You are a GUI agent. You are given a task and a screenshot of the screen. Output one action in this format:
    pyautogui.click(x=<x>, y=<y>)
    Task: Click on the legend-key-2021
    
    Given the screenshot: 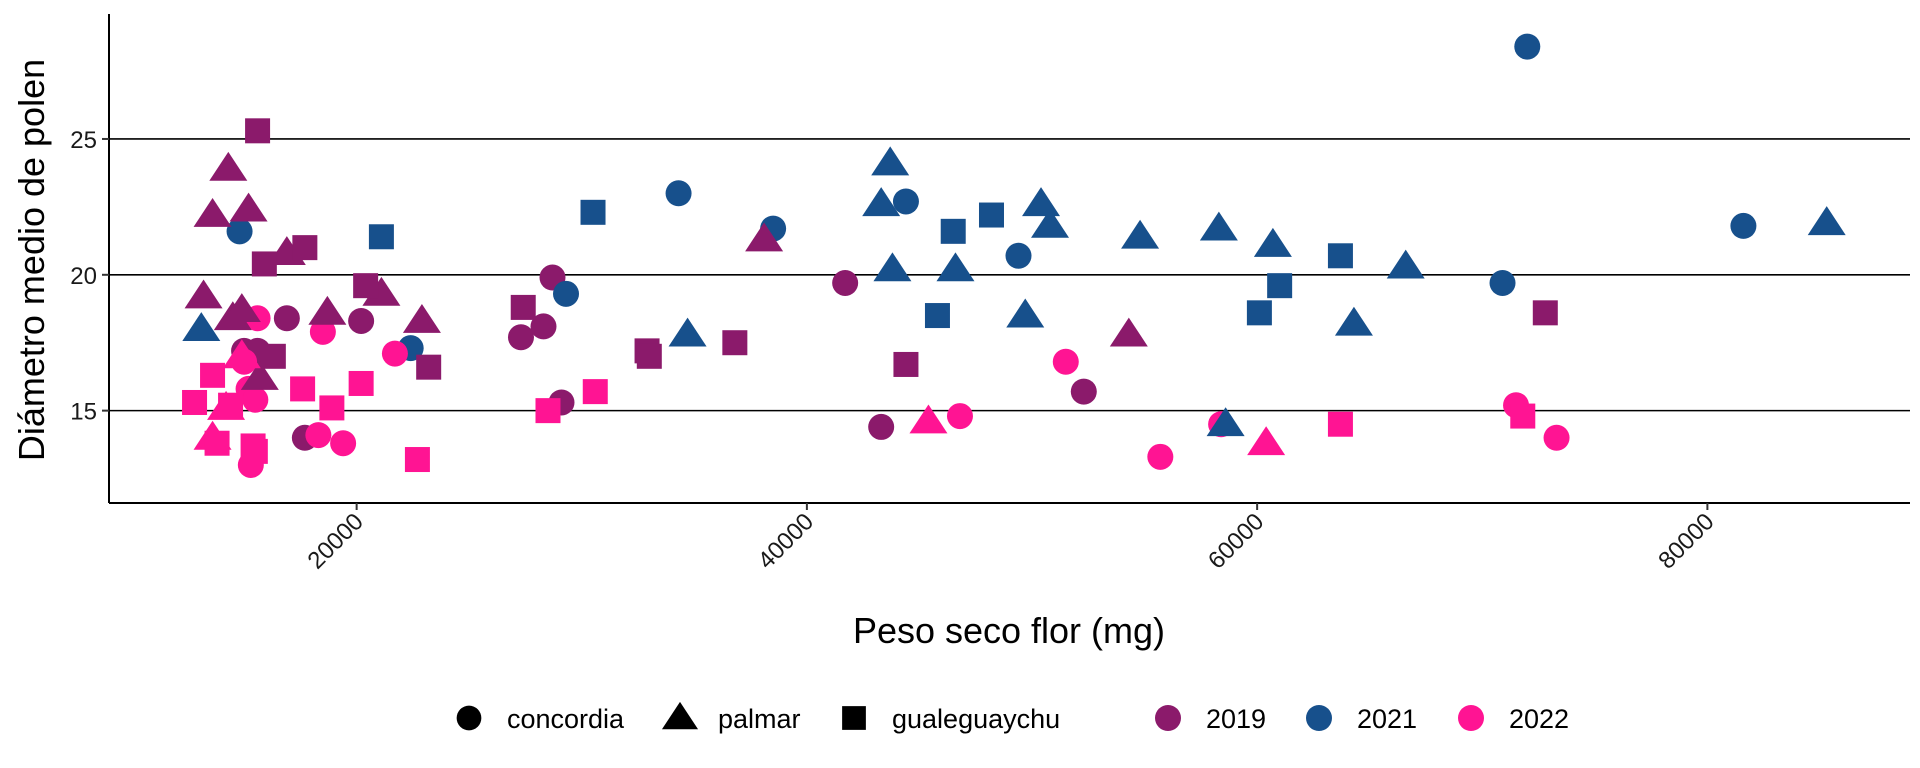 What is the action you would take?
    pyautogui.click(x=1319, y=718)
    